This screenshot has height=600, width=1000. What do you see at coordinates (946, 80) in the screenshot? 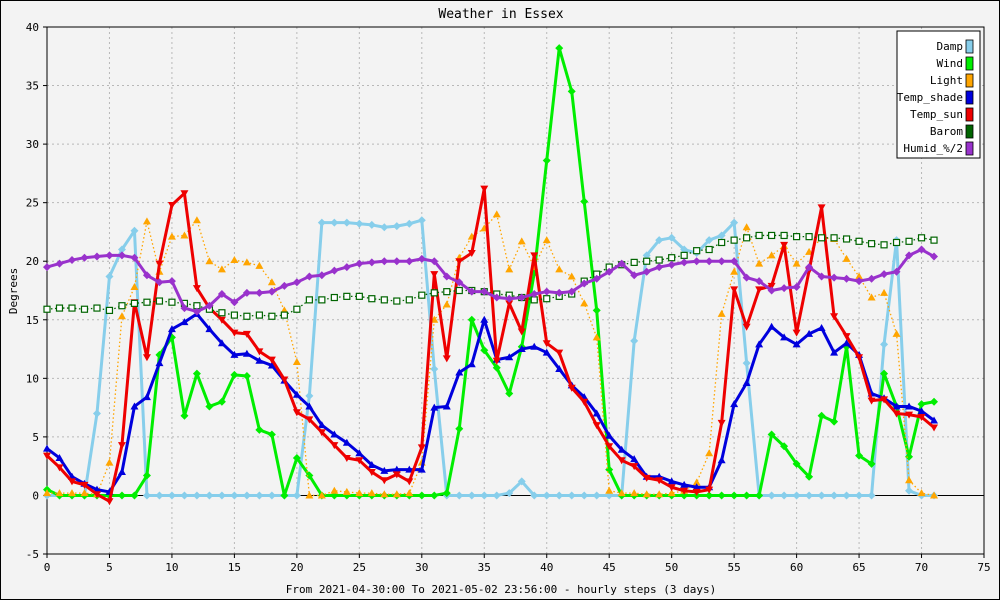
I see `legend-label: Light` at bounding box center [946, 80].